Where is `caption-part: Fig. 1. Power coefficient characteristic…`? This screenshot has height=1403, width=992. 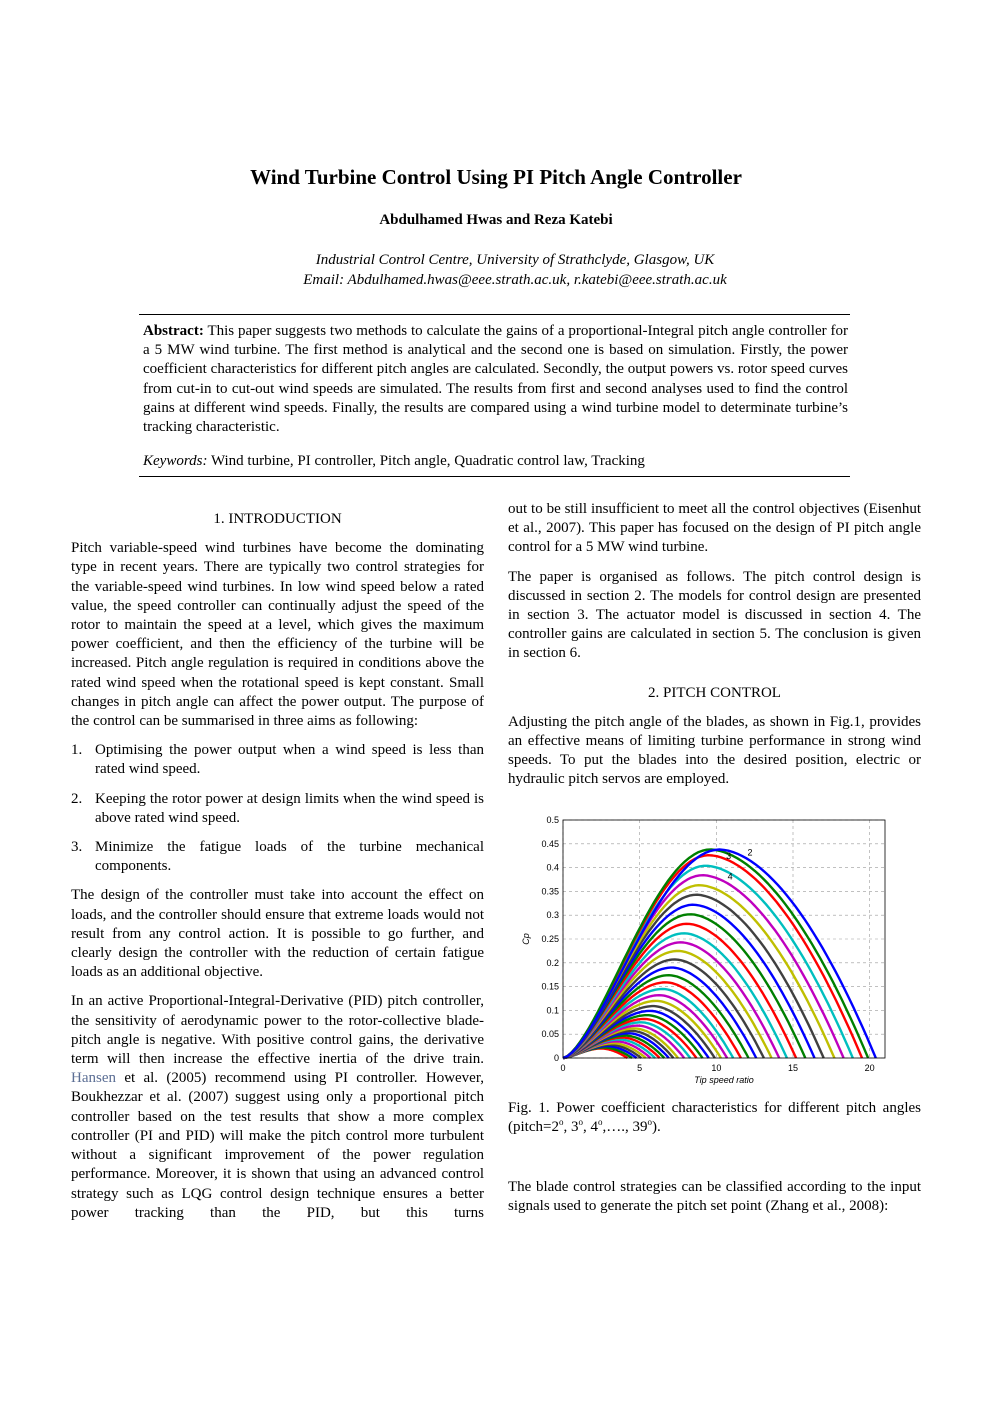 caption-part: Fig. 1. Power coefficient characteristic… is located at coordinates (714, 1118).